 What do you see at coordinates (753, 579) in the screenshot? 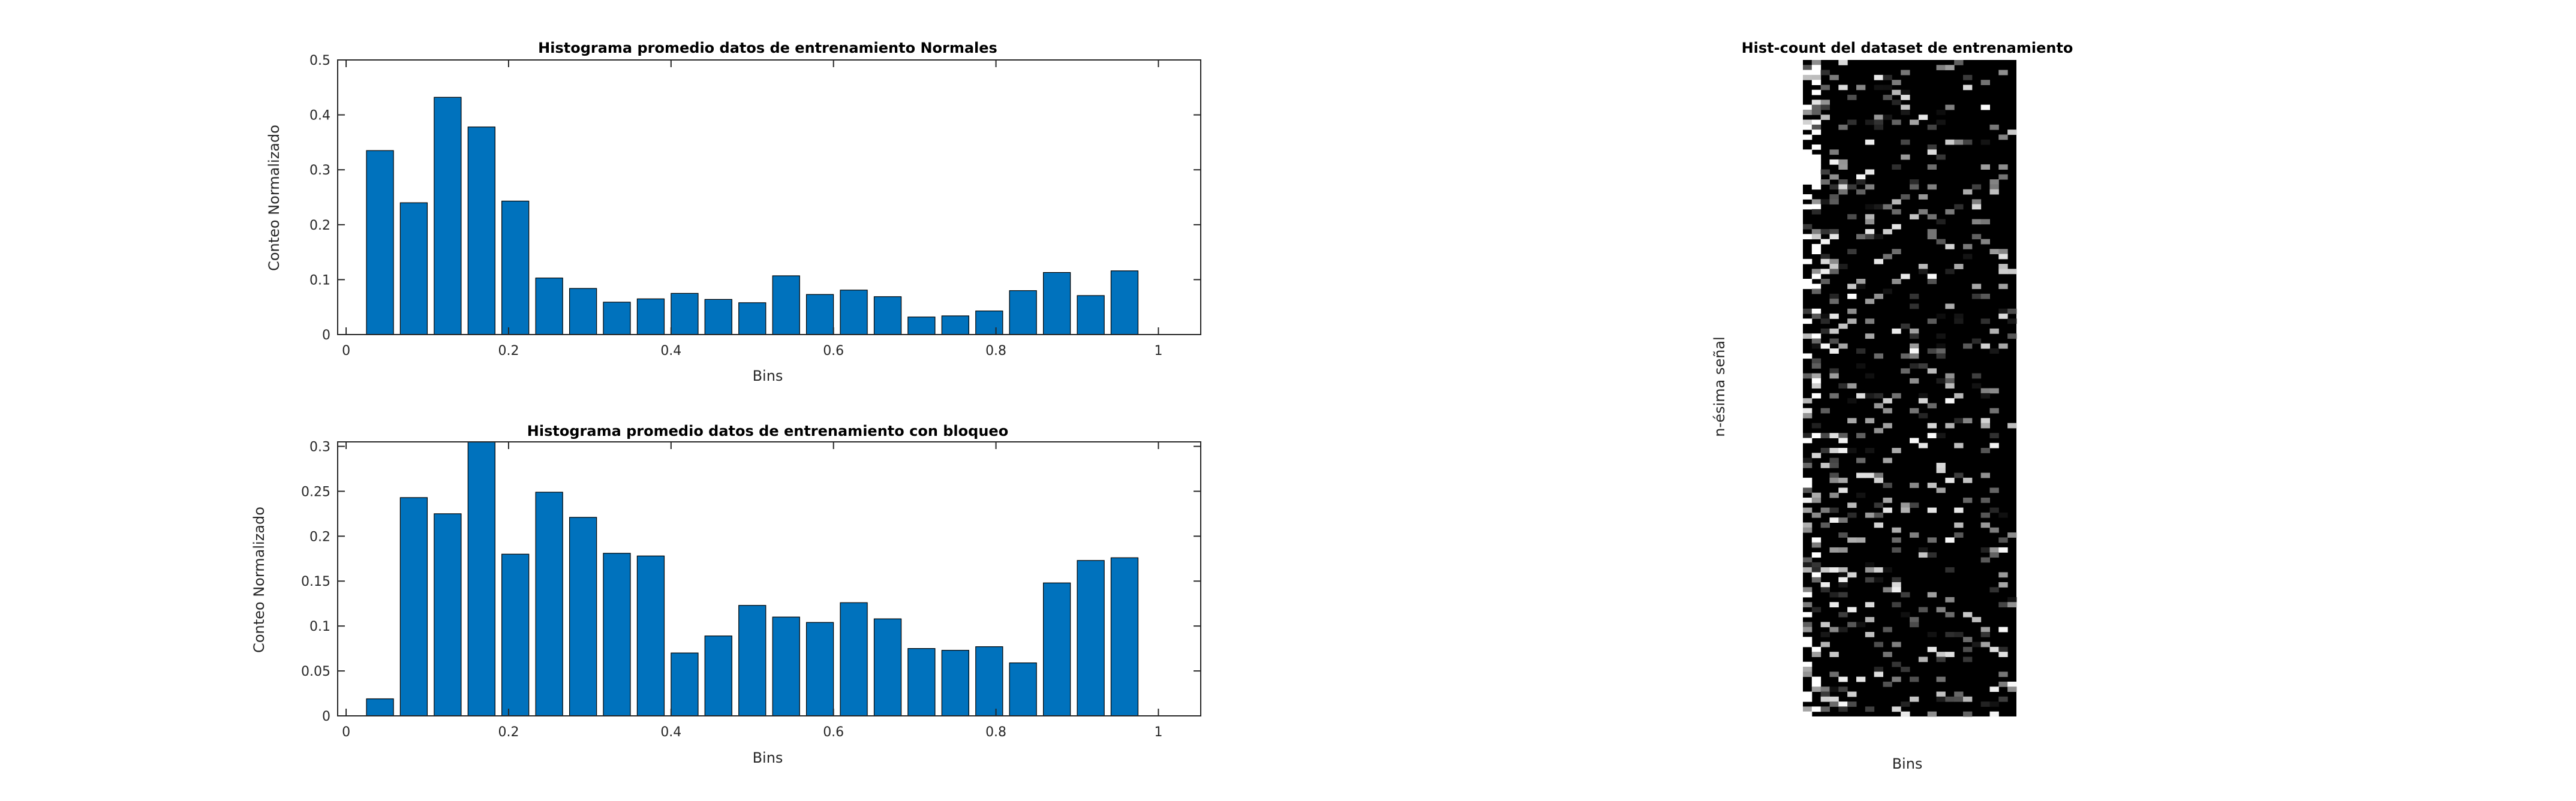
I see `bar-series` at bounding box center [753, 579].